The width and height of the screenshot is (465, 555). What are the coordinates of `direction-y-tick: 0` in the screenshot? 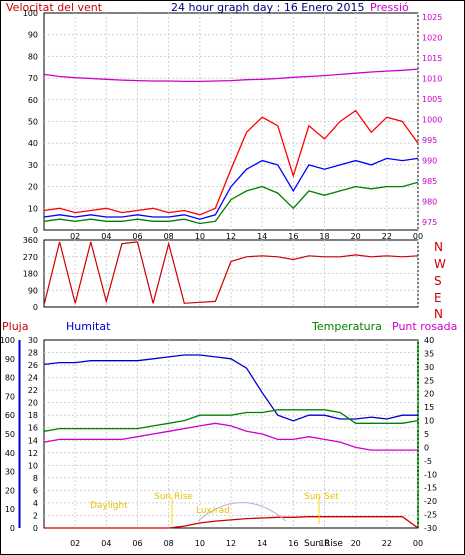 It's located at (35, 307).